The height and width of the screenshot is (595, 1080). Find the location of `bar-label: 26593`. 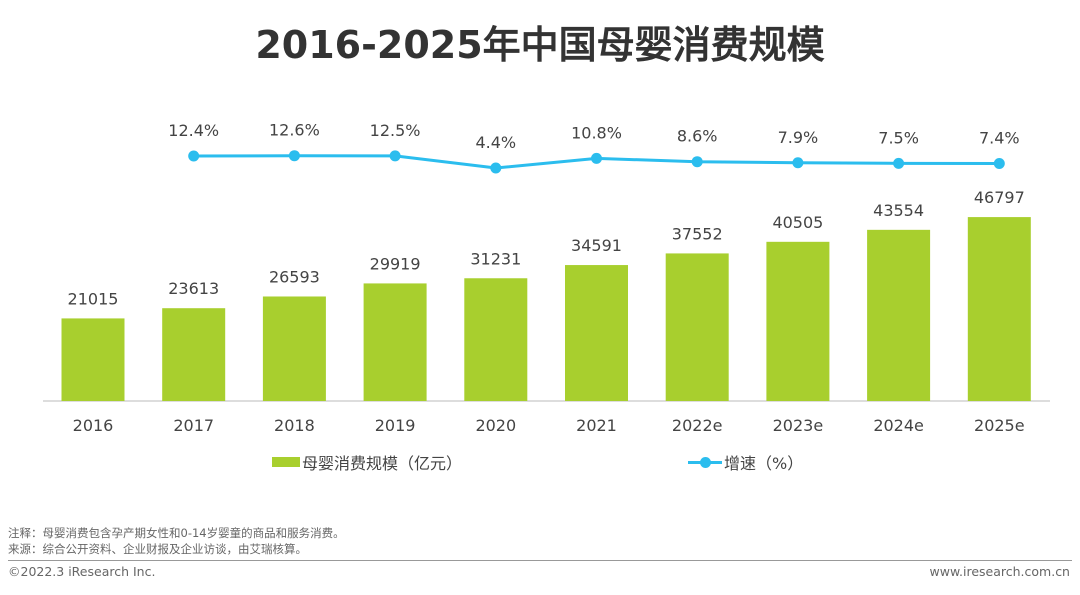

bar-label: 26593 is located at coordinates (294, 276).